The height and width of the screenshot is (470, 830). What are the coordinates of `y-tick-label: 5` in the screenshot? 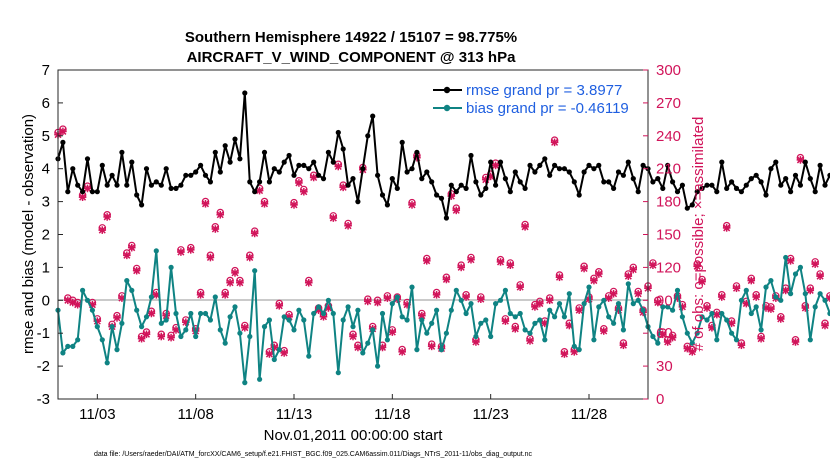 It's located at (46, 136).